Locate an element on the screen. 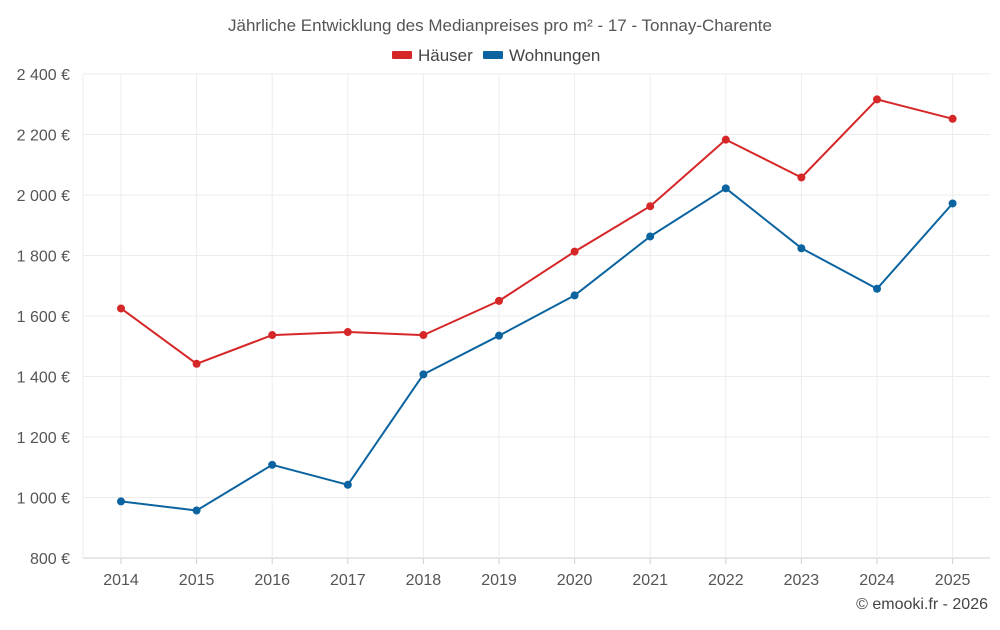  y-tick-label: 1 400 € is located at coordinates (43, 378).